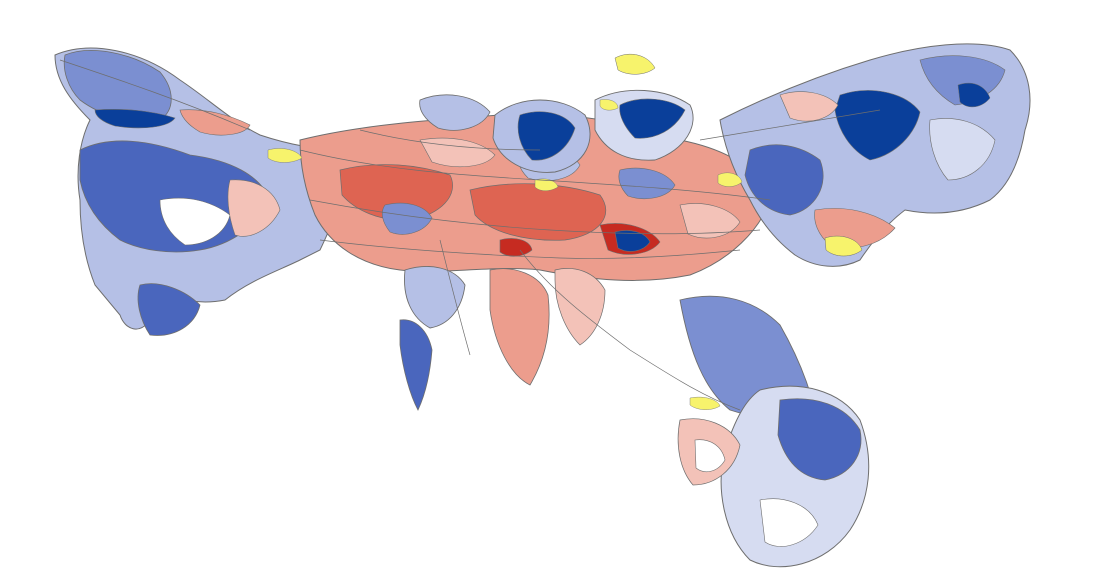  What do you see at coordinates (710, 456) in the screenshot?
I see `lower-bottom-white` at bounding box center [710, 456].